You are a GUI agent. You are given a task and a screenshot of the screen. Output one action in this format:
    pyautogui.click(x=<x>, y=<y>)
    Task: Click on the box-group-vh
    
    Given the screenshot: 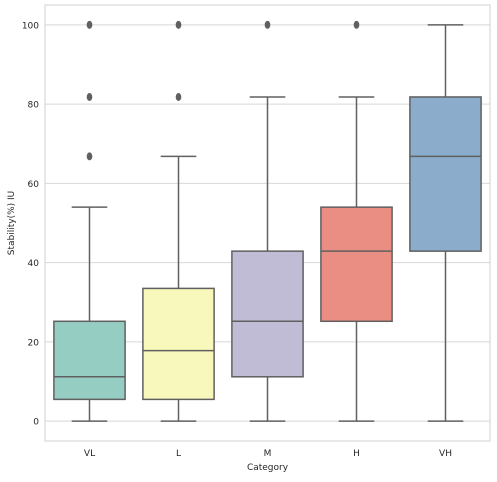 What is the action you would take?
    pyautogui.click(x=445, y=223)
    